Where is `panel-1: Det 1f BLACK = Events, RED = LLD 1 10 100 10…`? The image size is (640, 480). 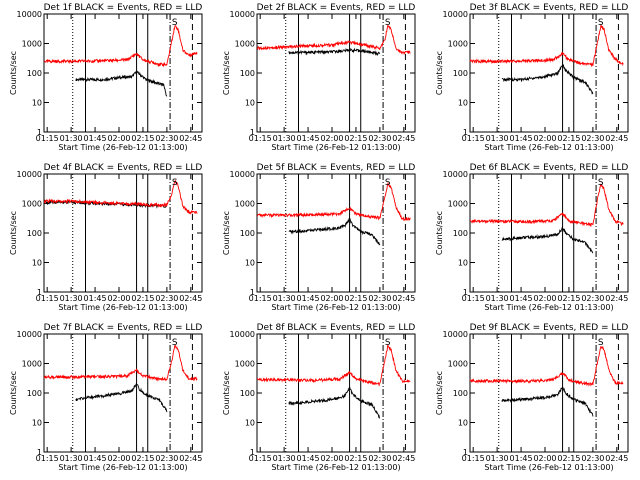
panel-1: Det 1f BLACK = Events, RED = LLD 1 10 100 10… is located at coordinates (106, 77).